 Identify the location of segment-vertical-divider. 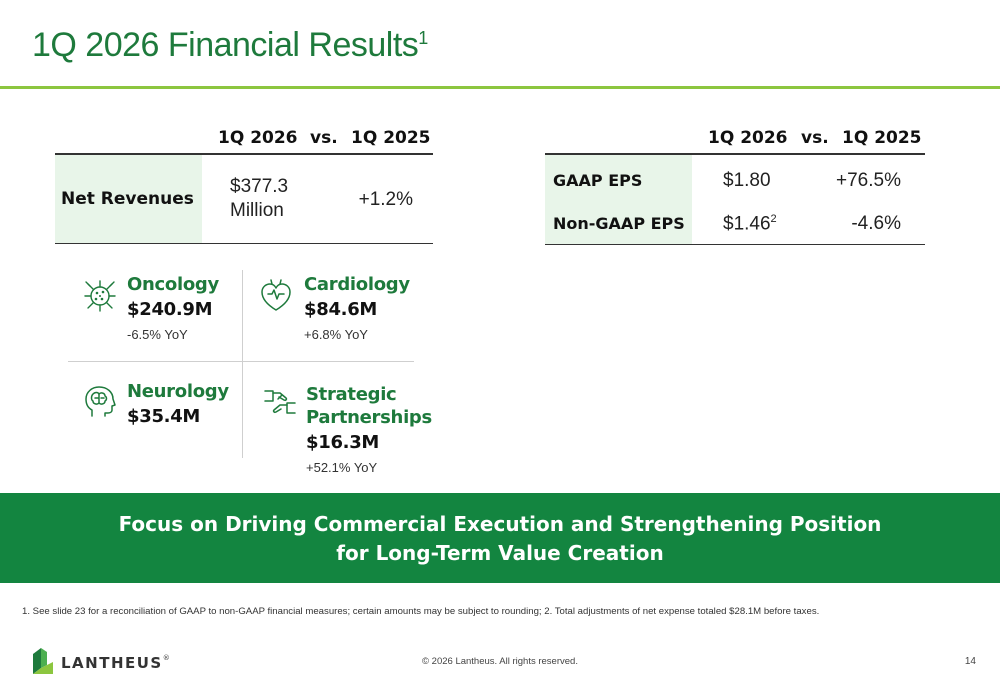
(242, 364).